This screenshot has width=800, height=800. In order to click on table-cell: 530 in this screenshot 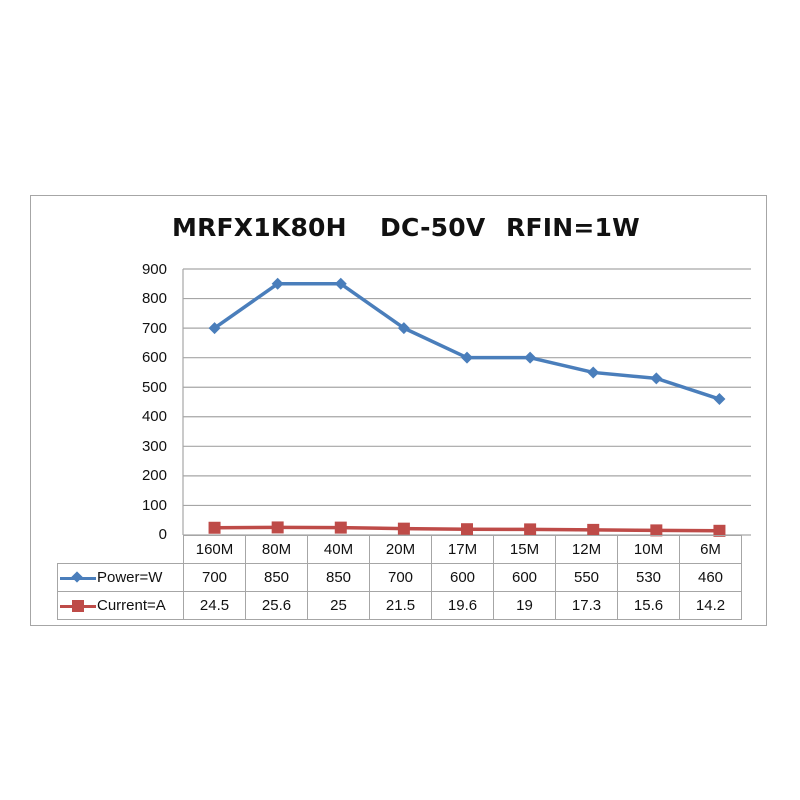, I will do `click(648, 577)`.